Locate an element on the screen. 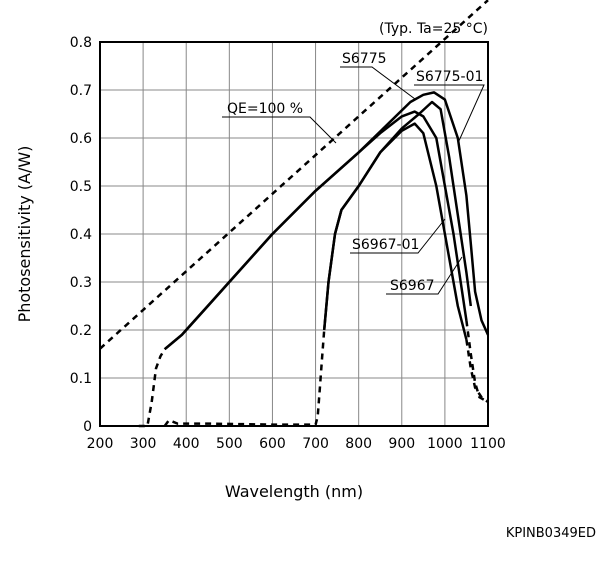  label-s6775: S6775 is located at coordinates (364, 59).